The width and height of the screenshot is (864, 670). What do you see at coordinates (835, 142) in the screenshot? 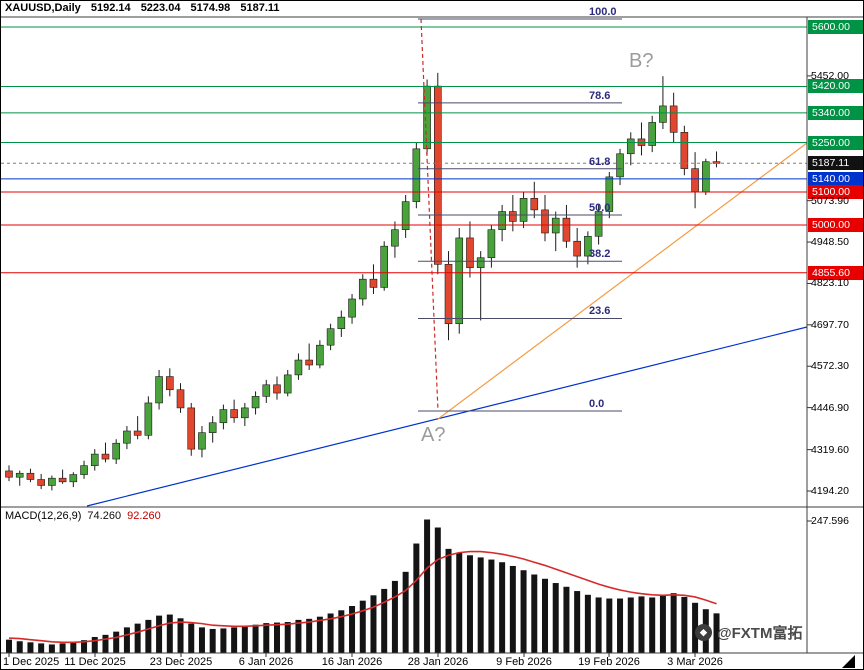
I see `price-level-badge: 5250.00` at bounding box center [835, 142].